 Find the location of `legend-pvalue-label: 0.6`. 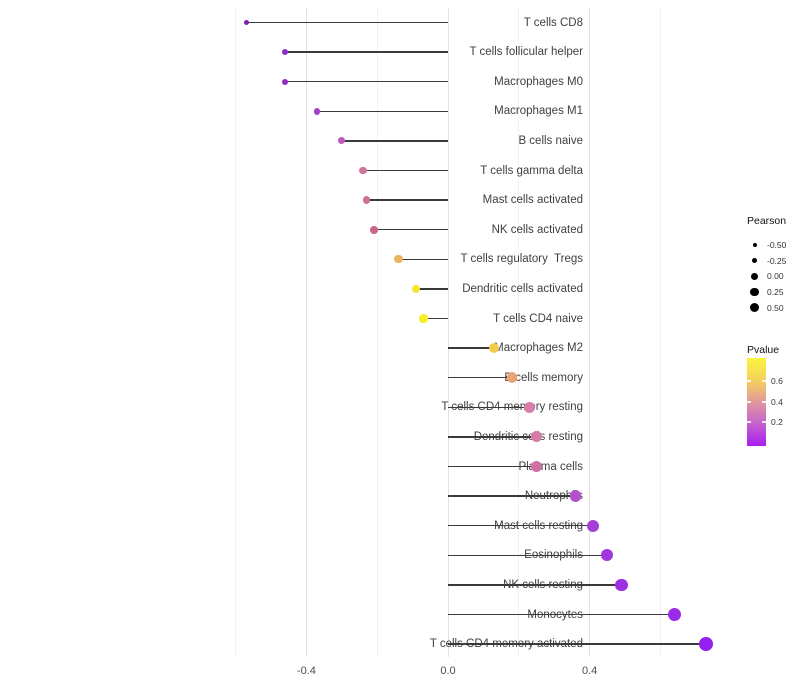

legend-pvalue-label: 0.6 is located at coordinates (777, 381).